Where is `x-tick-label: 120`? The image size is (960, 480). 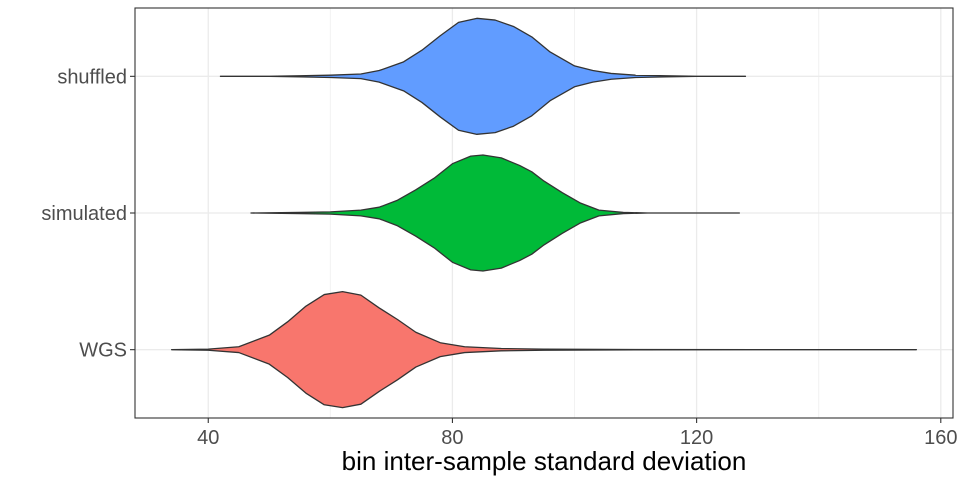 x-tick-label: 120 is located at coordinates (696, 438).